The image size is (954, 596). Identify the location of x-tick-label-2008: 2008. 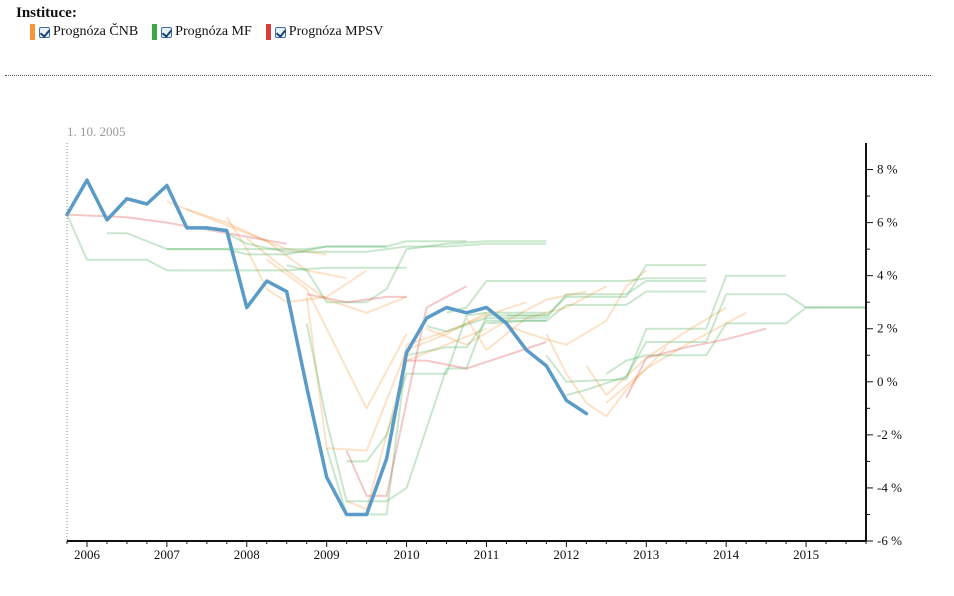
(247, 554).